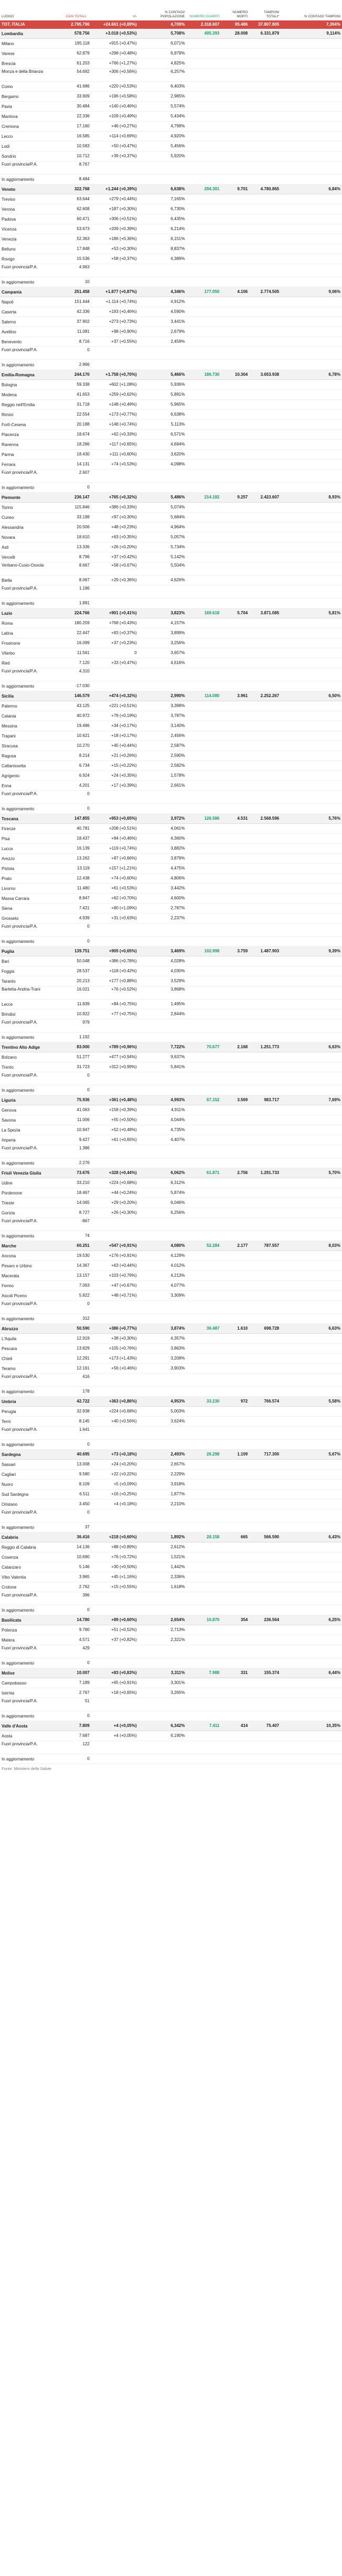 The width and height of the screenshot is (342, 2576). Describe the element at coordinates (30, 1537) in the screenshot. I see `region-name: Calabria` at that location.